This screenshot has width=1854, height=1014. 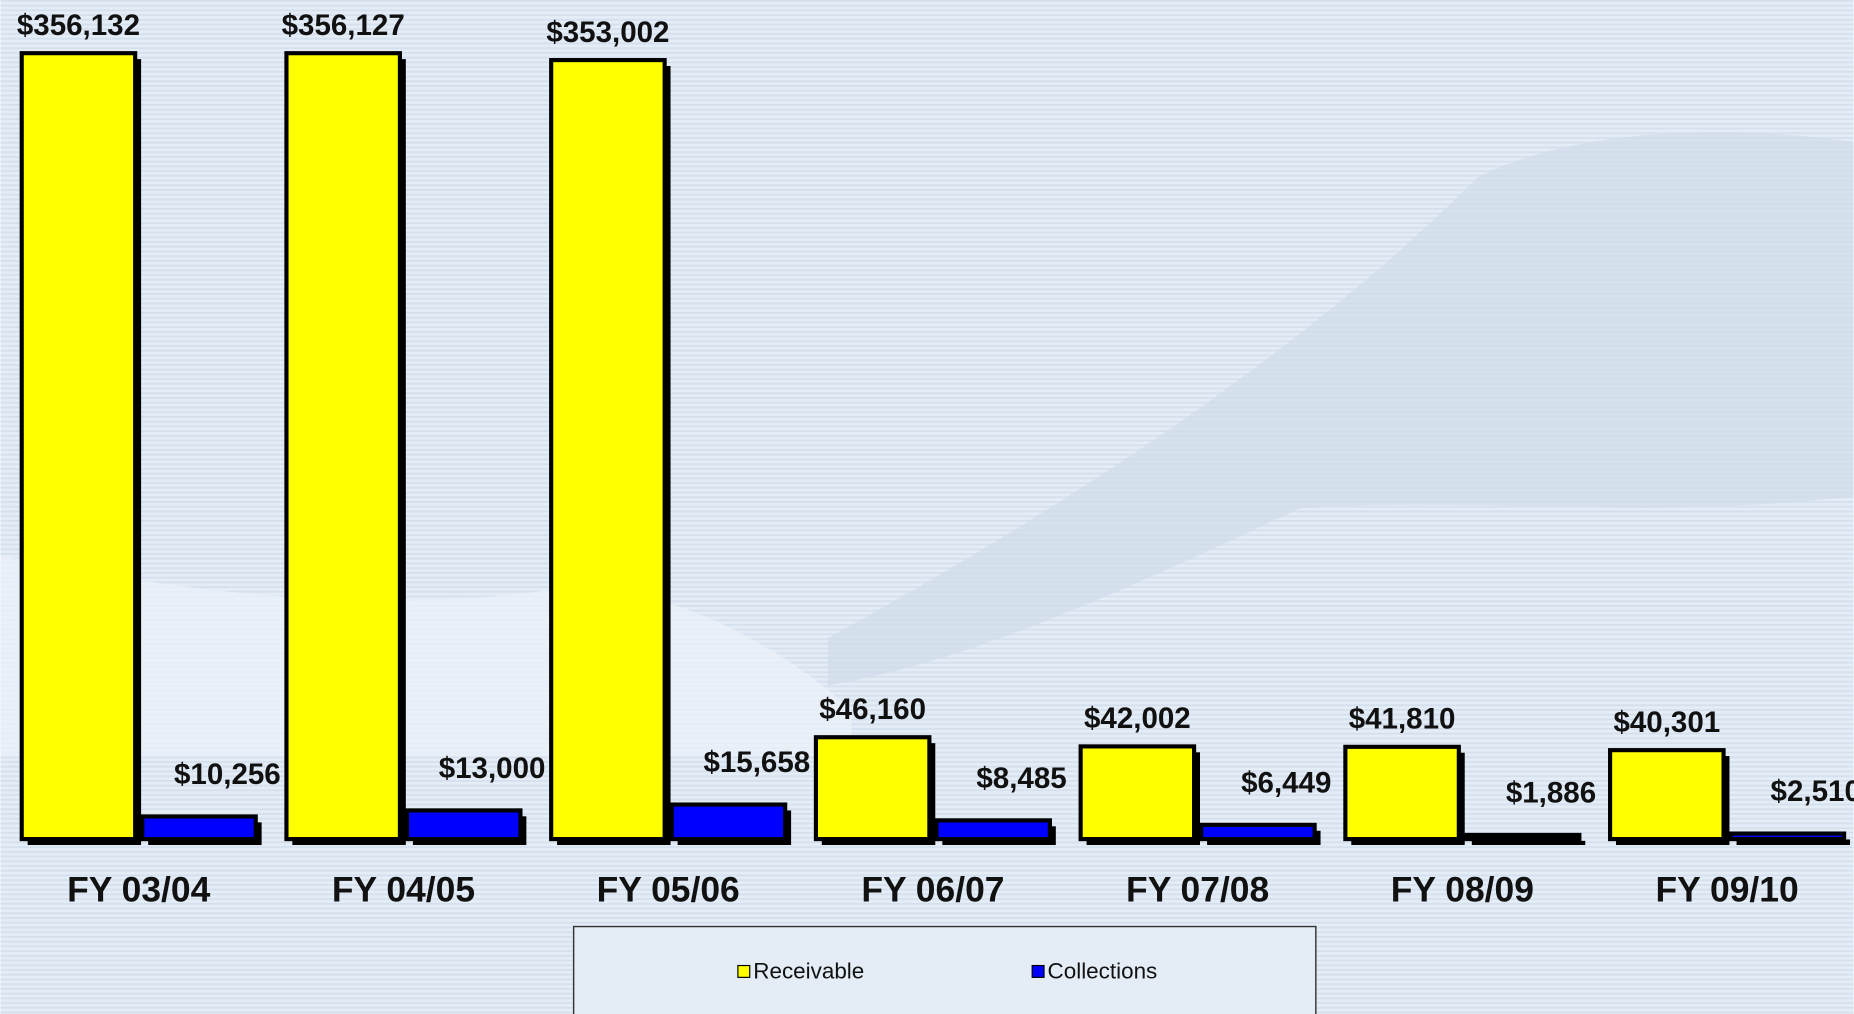 What do you see at coordinates (932, 890) in the screenshot?
I see `x-tick-label: FY 06/07` at bounding box center [932, 890].